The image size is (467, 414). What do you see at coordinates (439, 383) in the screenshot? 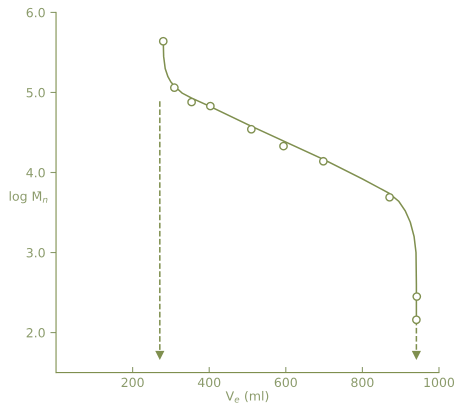
I see `x-tick-label: 1000` at bounding box center [439, 383].